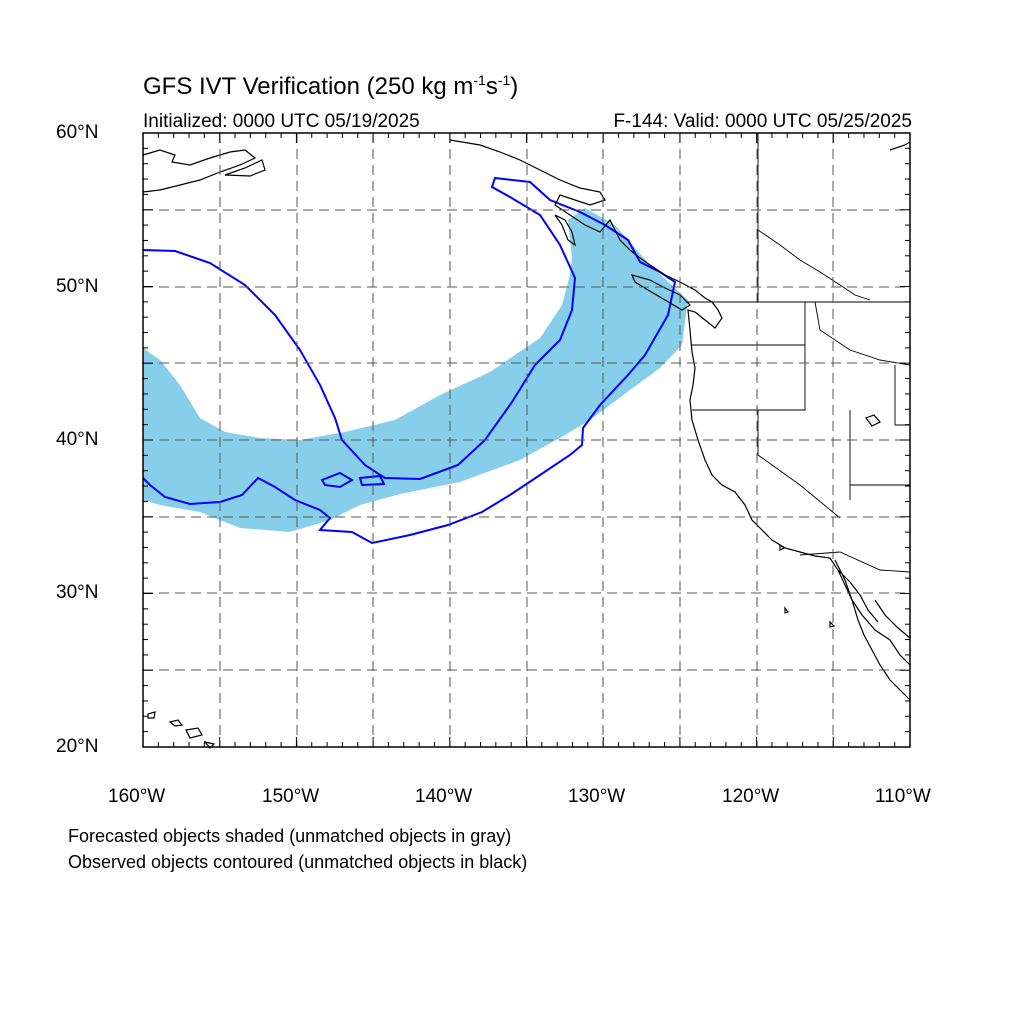 The image size is (1024, 1024). Describe the element at coordinates (751, 796) in the screenshot. I see `lon-label-120w: 120°W` at that location.